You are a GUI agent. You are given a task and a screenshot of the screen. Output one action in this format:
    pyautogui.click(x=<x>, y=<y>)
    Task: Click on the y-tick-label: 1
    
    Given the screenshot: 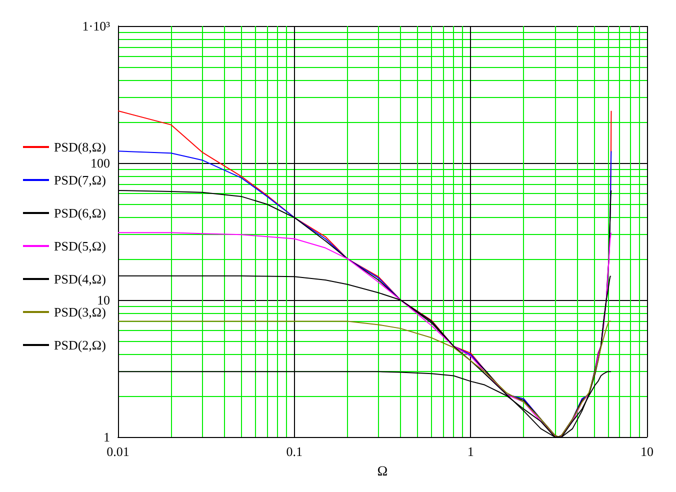 What is the action you would take?
    pyautogui.click(x=107, y=437)
    